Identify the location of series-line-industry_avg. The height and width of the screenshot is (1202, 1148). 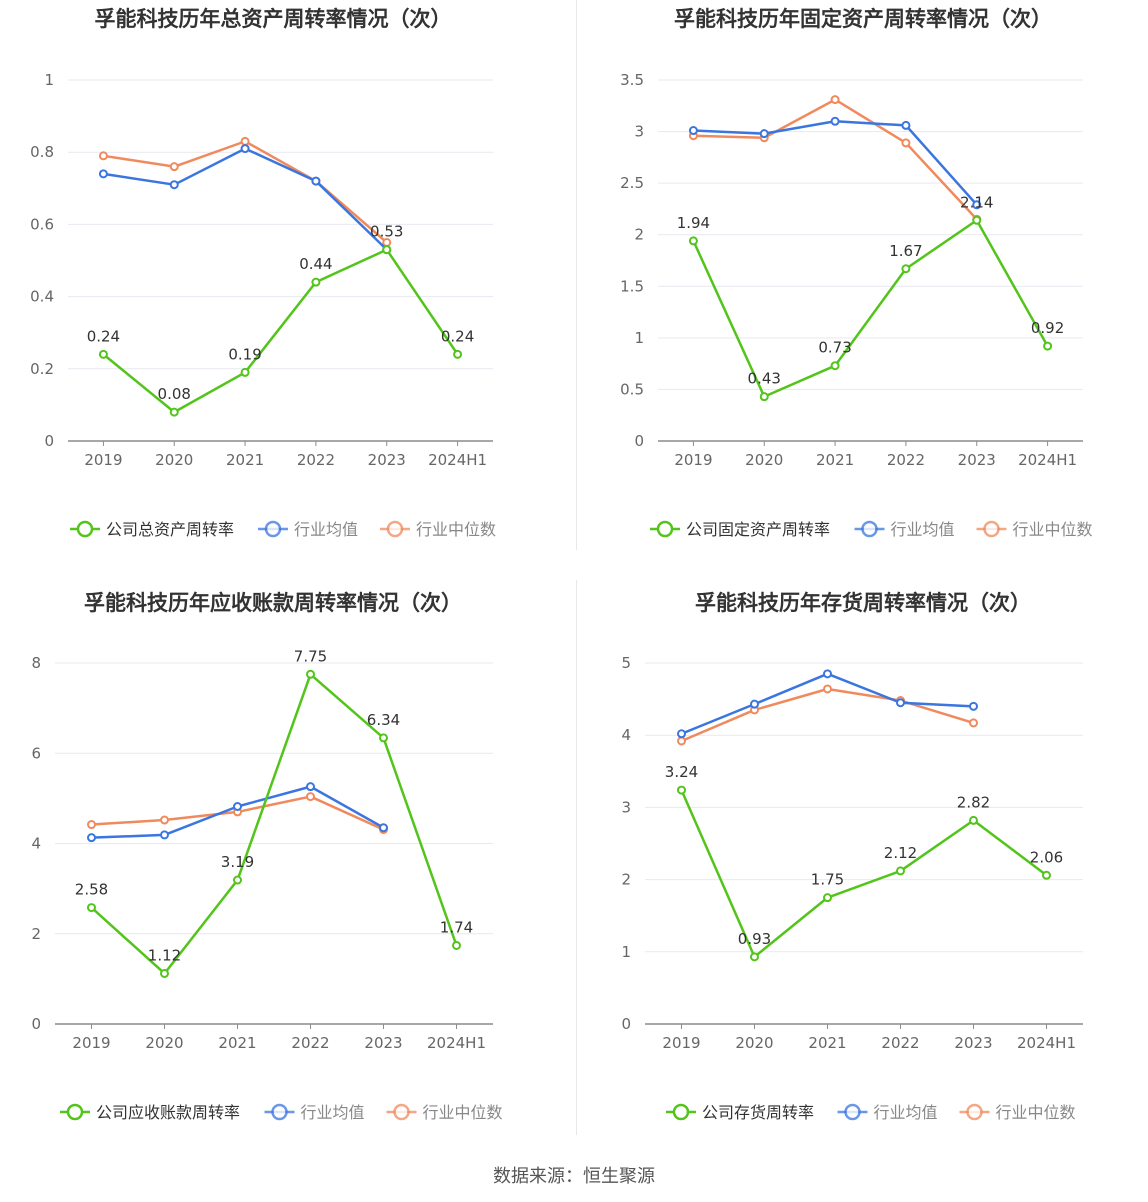
(835, 163).